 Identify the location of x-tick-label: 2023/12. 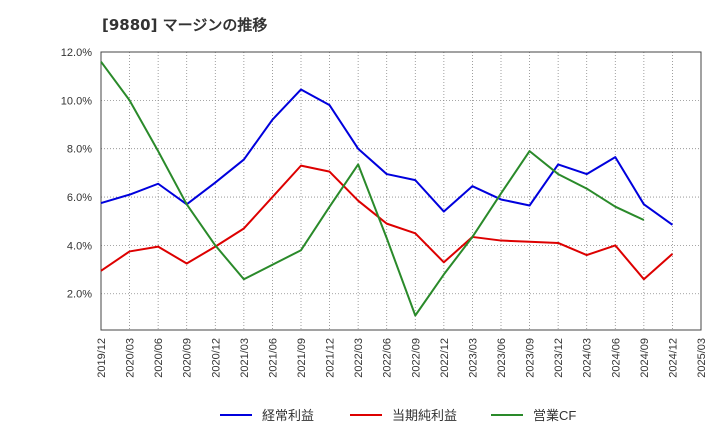
(559, 358).